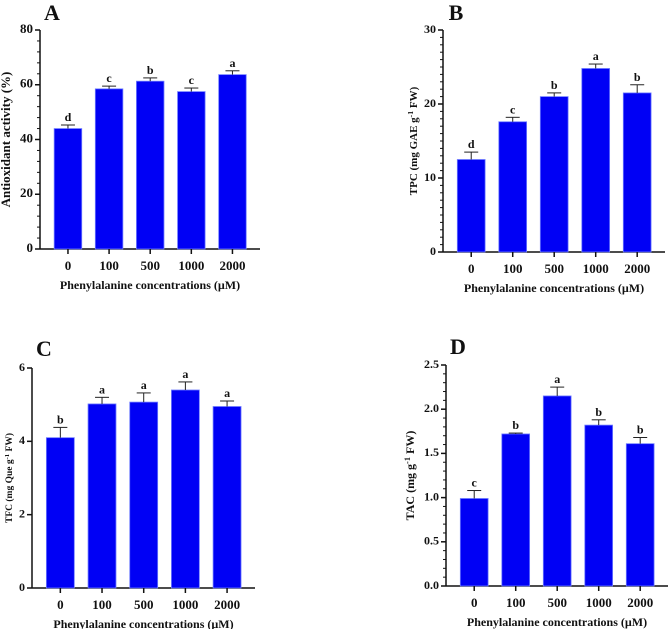 This screenshot has width=669, height=629. Describe the element at coordinates (431, 452) in the screenshot. I see `y-tick-label: 1.5` at that location.